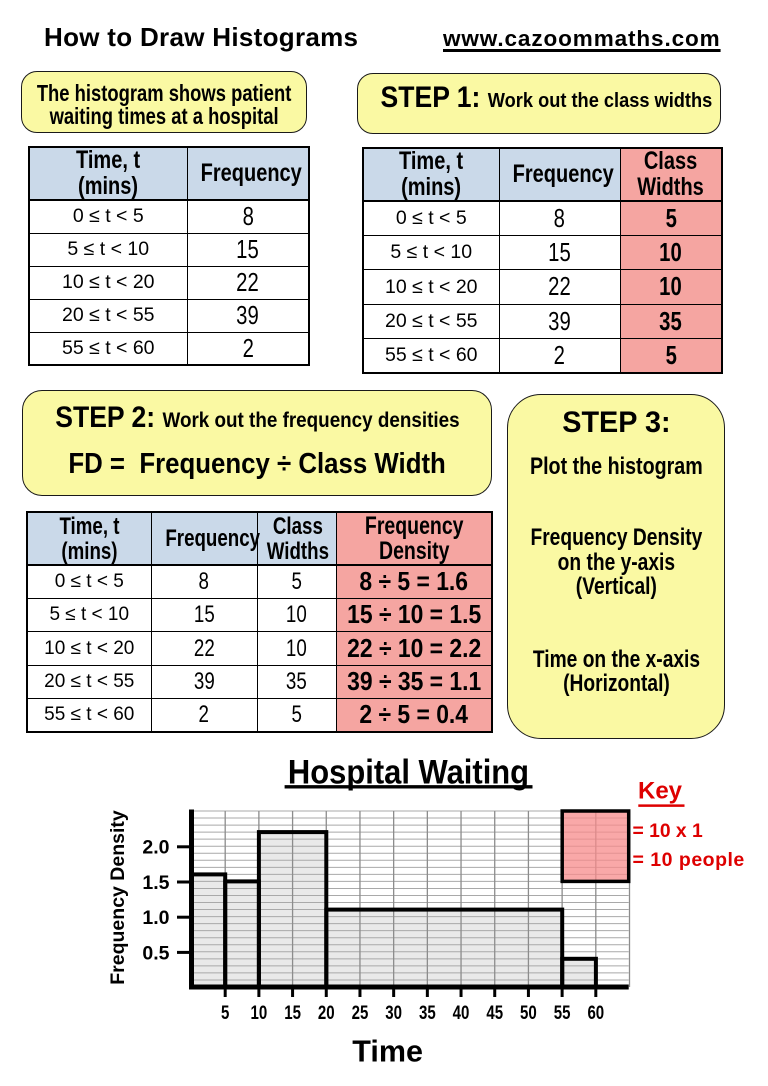 Image resolution: width=768 pixels, height=1086 pixels. What do you see at coordinates (689, 860) in the screenshot?
I see `svg-text: = 10 people` at bounding box center [689, 860].